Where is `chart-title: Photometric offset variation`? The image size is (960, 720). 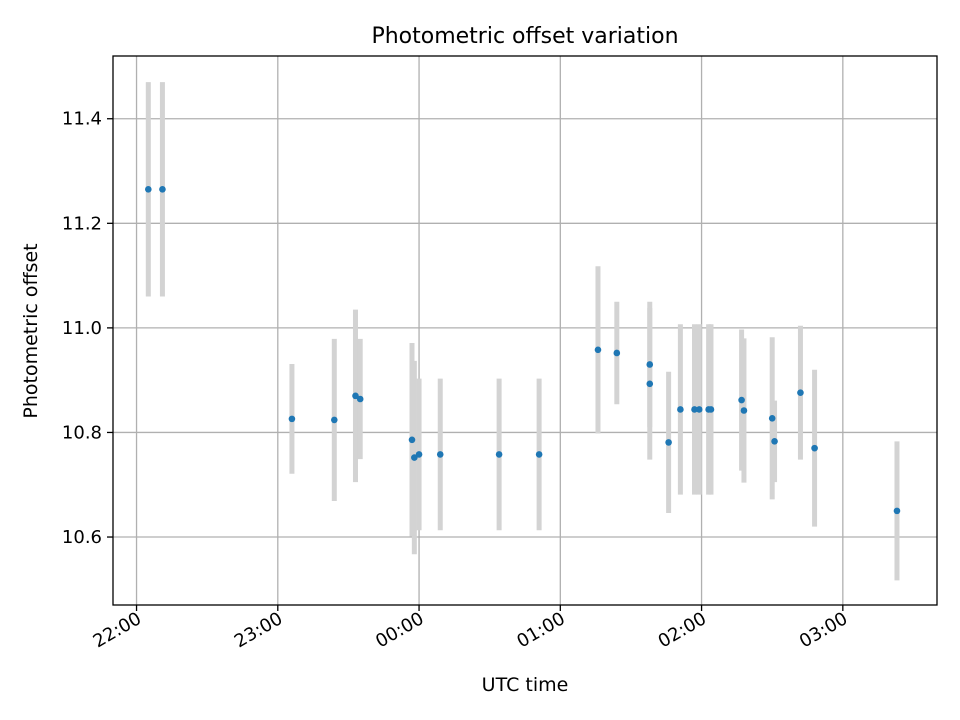 chart-title: Photometric offset variation is located at coordinates (524, 36).